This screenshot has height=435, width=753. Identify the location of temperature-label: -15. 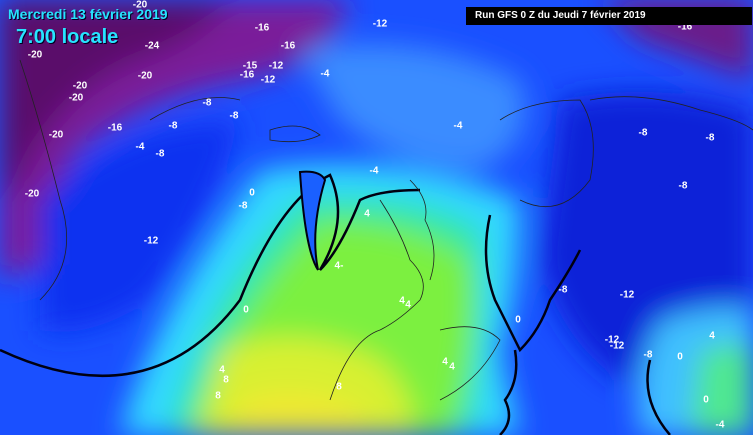
(250, 66).